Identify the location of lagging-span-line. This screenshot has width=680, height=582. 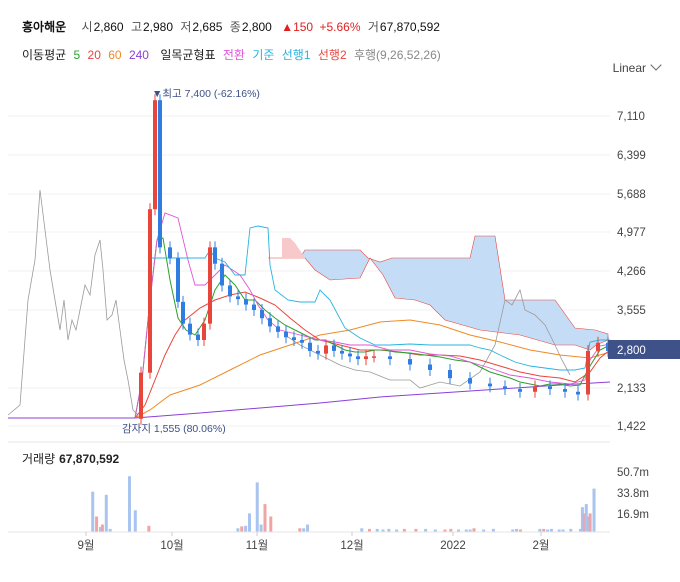
(73, 302).